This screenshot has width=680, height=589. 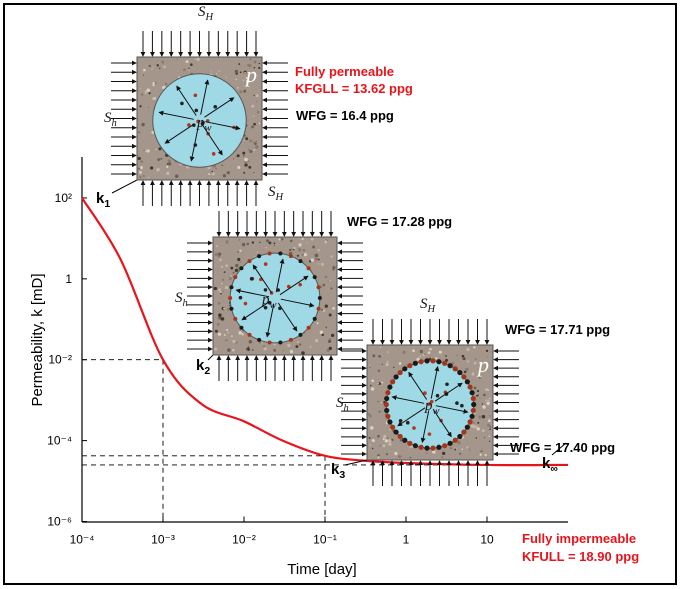 I want to click on diagram-label-main: S, so click(x=179, y=298).